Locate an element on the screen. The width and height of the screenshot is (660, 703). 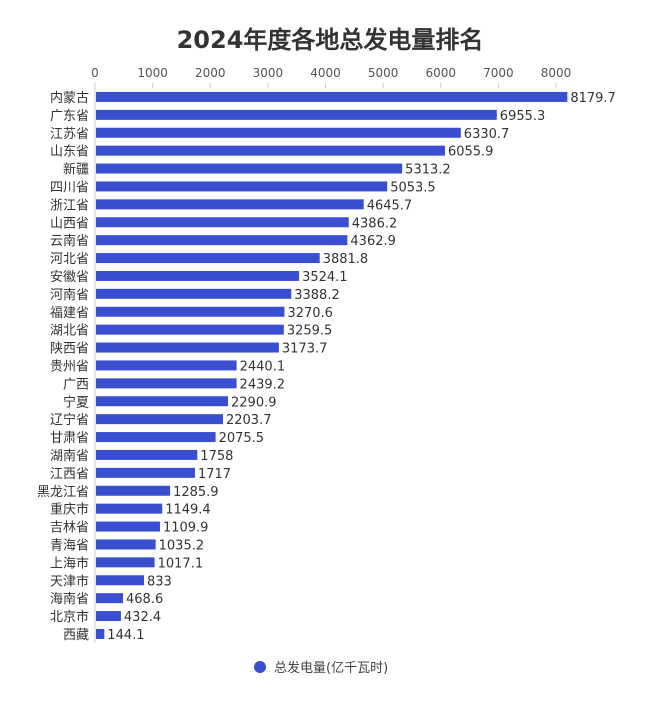
value-label: 6330.7 is located at coordinates (487, 134).